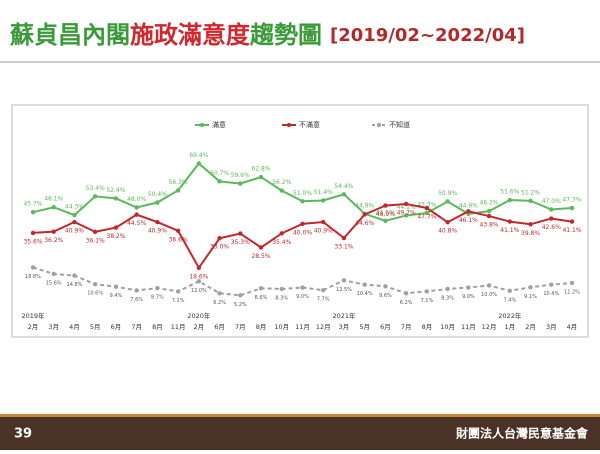 Image resolution: width=600 pixels, height=454 pixels. Describe the element at coordinates (302, 281) in the screenshot. I see `series-line` at that location.